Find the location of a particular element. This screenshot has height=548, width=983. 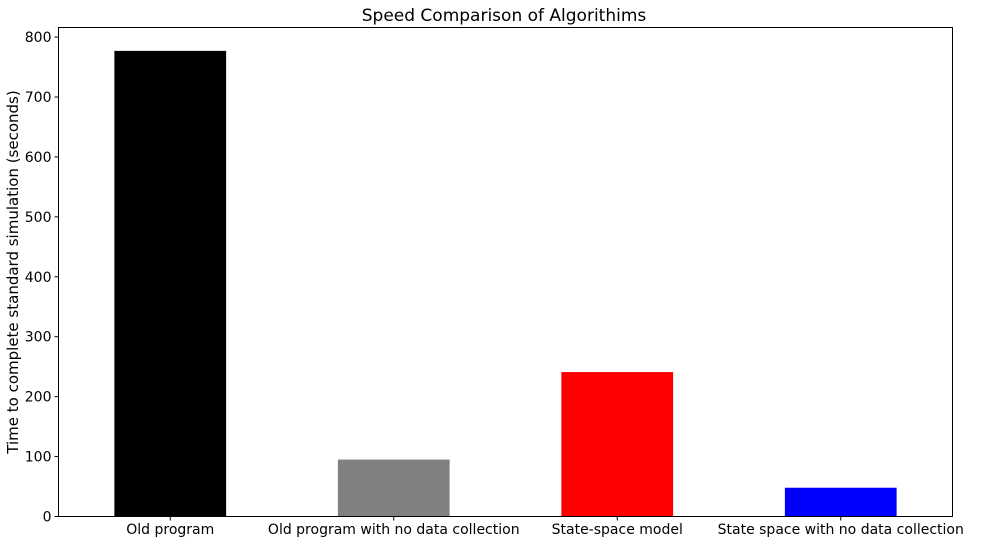

y-axis-ticks: 0 100 200 300 400 500 600 700 800 is located at coordinates (42, 278).